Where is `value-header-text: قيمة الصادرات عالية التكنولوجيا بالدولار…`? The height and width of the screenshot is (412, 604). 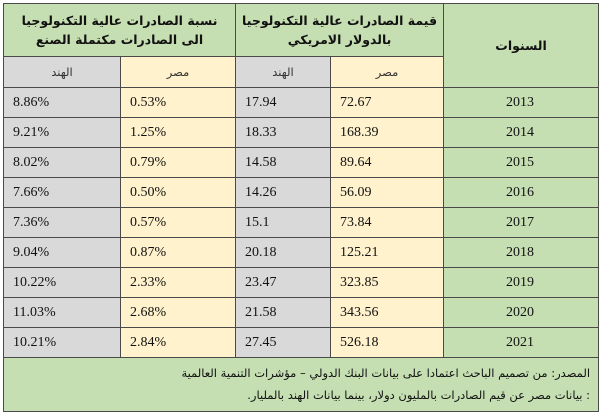 value-header-text: قيمة الصادرات عالية التكنولوجيا بالدولار… is located at coordinates (340, 30).